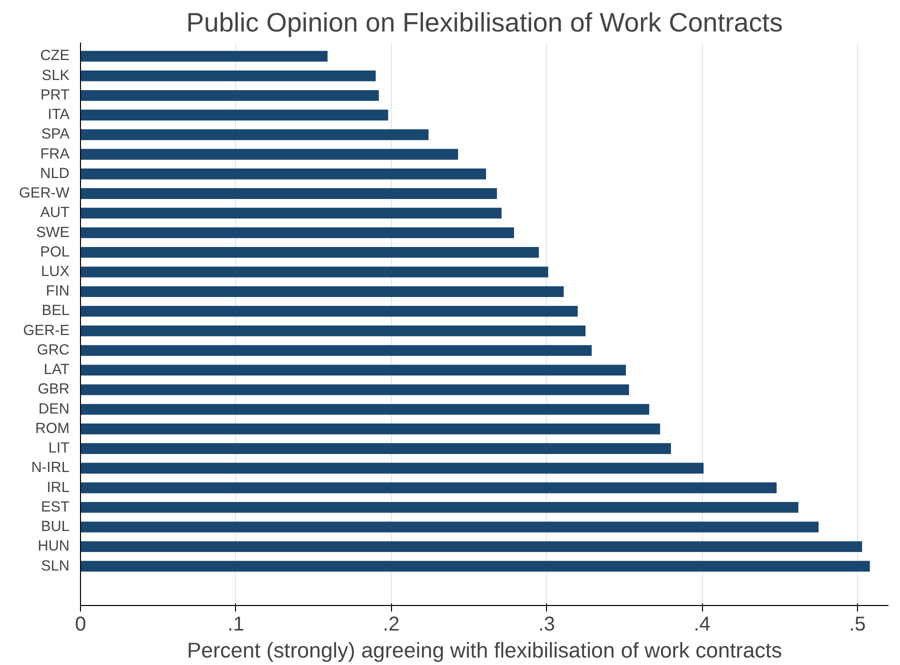 The height and width of the screenshot is (665, 900). Describe the element at coordinates (546, 625) in the screenshot. I see `x-tick-label: .3` at that location.